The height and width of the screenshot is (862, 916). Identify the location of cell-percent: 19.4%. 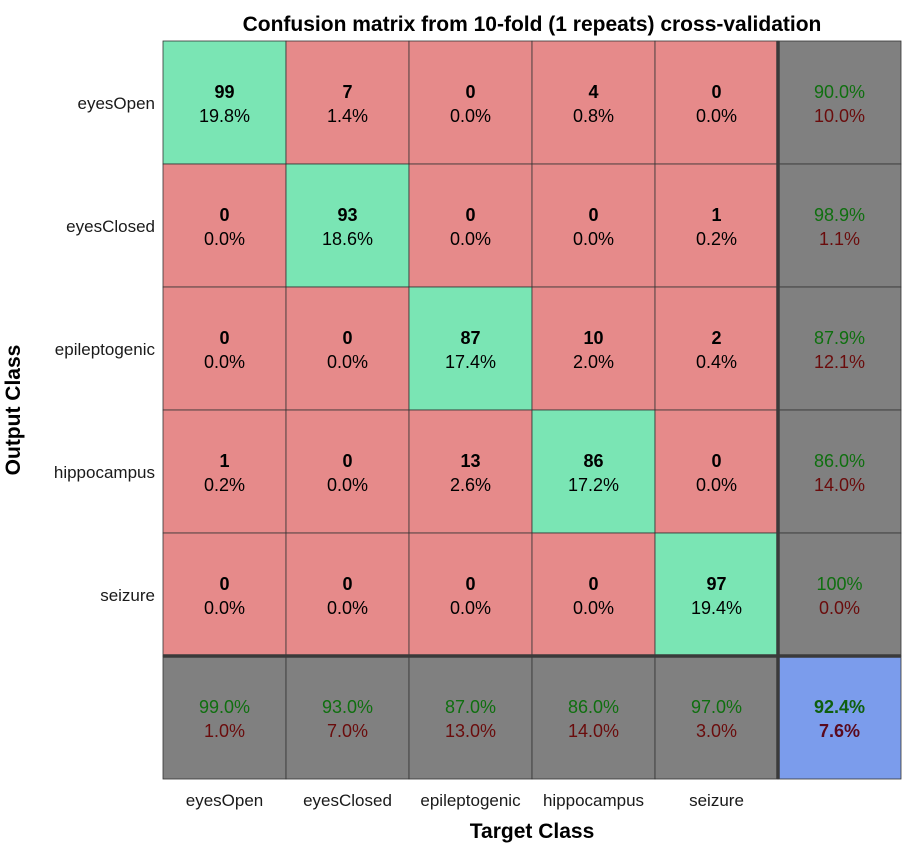
(716, 608).